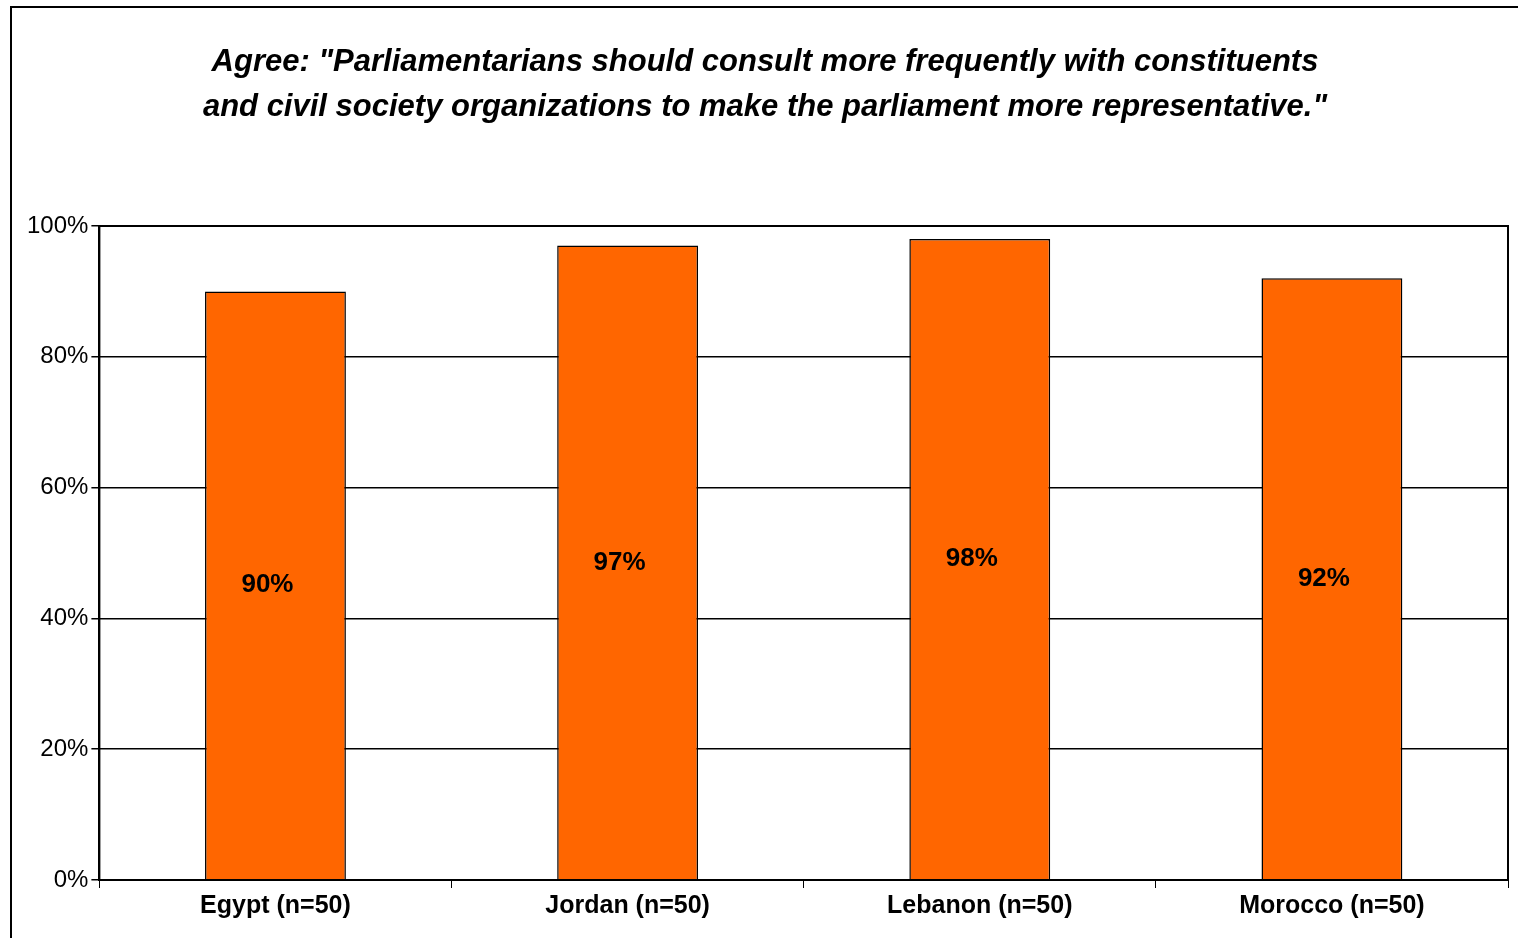 Image resolution: width=1520 pixels, height=940 pixels. I want to click on y-tick-label: 20%, so click(64, 747).